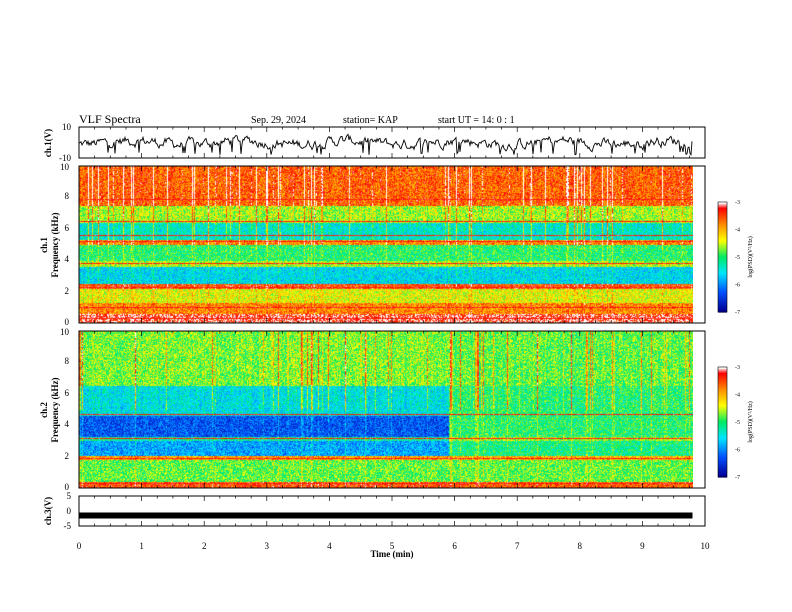 The image size is (792, 612). I want to click on ch2-ytick-4: 4, so click(67, 424).